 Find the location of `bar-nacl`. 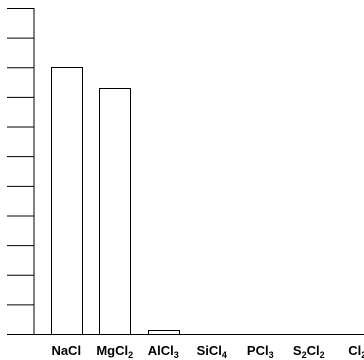

bar-nacl is located at coordinates (67, 201).